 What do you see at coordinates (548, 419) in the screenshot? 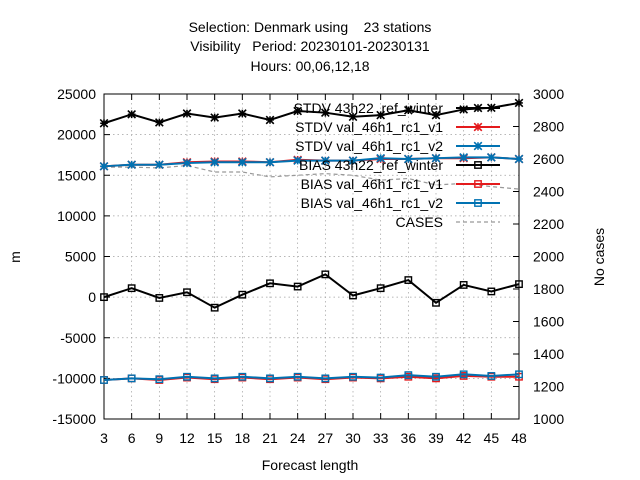
I see `y2-tick-label: 1000` at bounding box center [548, 419].